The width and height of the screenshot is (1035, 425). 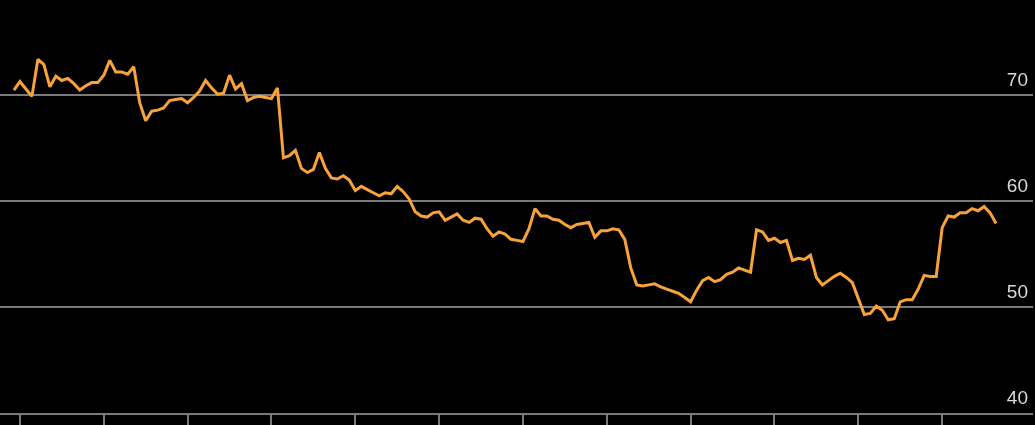 What do you see at coordinates (1017, 291) in the screenshot?
I see `y-tick-label: 50` at bounding box center [1017, 291].